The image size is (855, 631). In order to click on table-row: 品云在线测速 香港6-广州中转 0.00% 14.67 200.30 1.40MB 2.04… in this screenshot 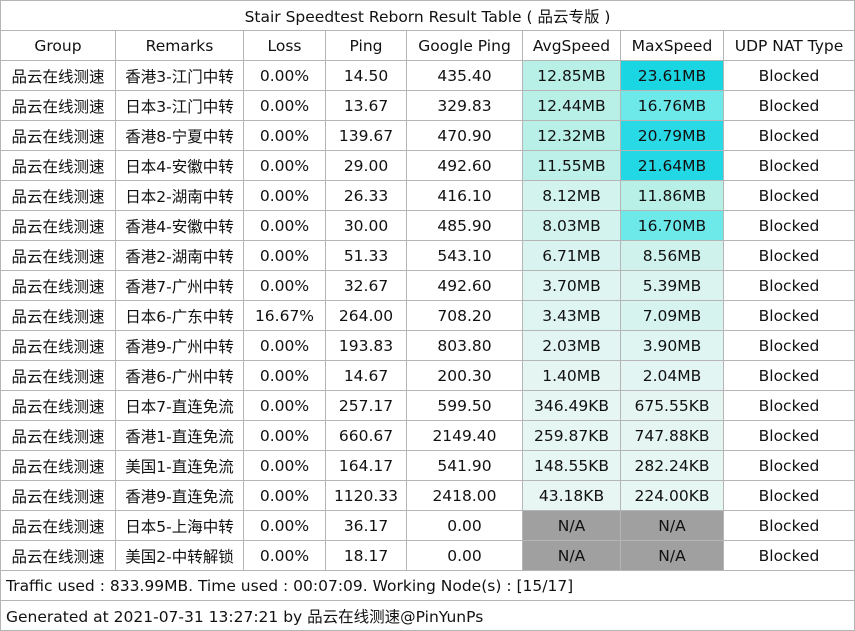, I will do `click(427, 375)`.